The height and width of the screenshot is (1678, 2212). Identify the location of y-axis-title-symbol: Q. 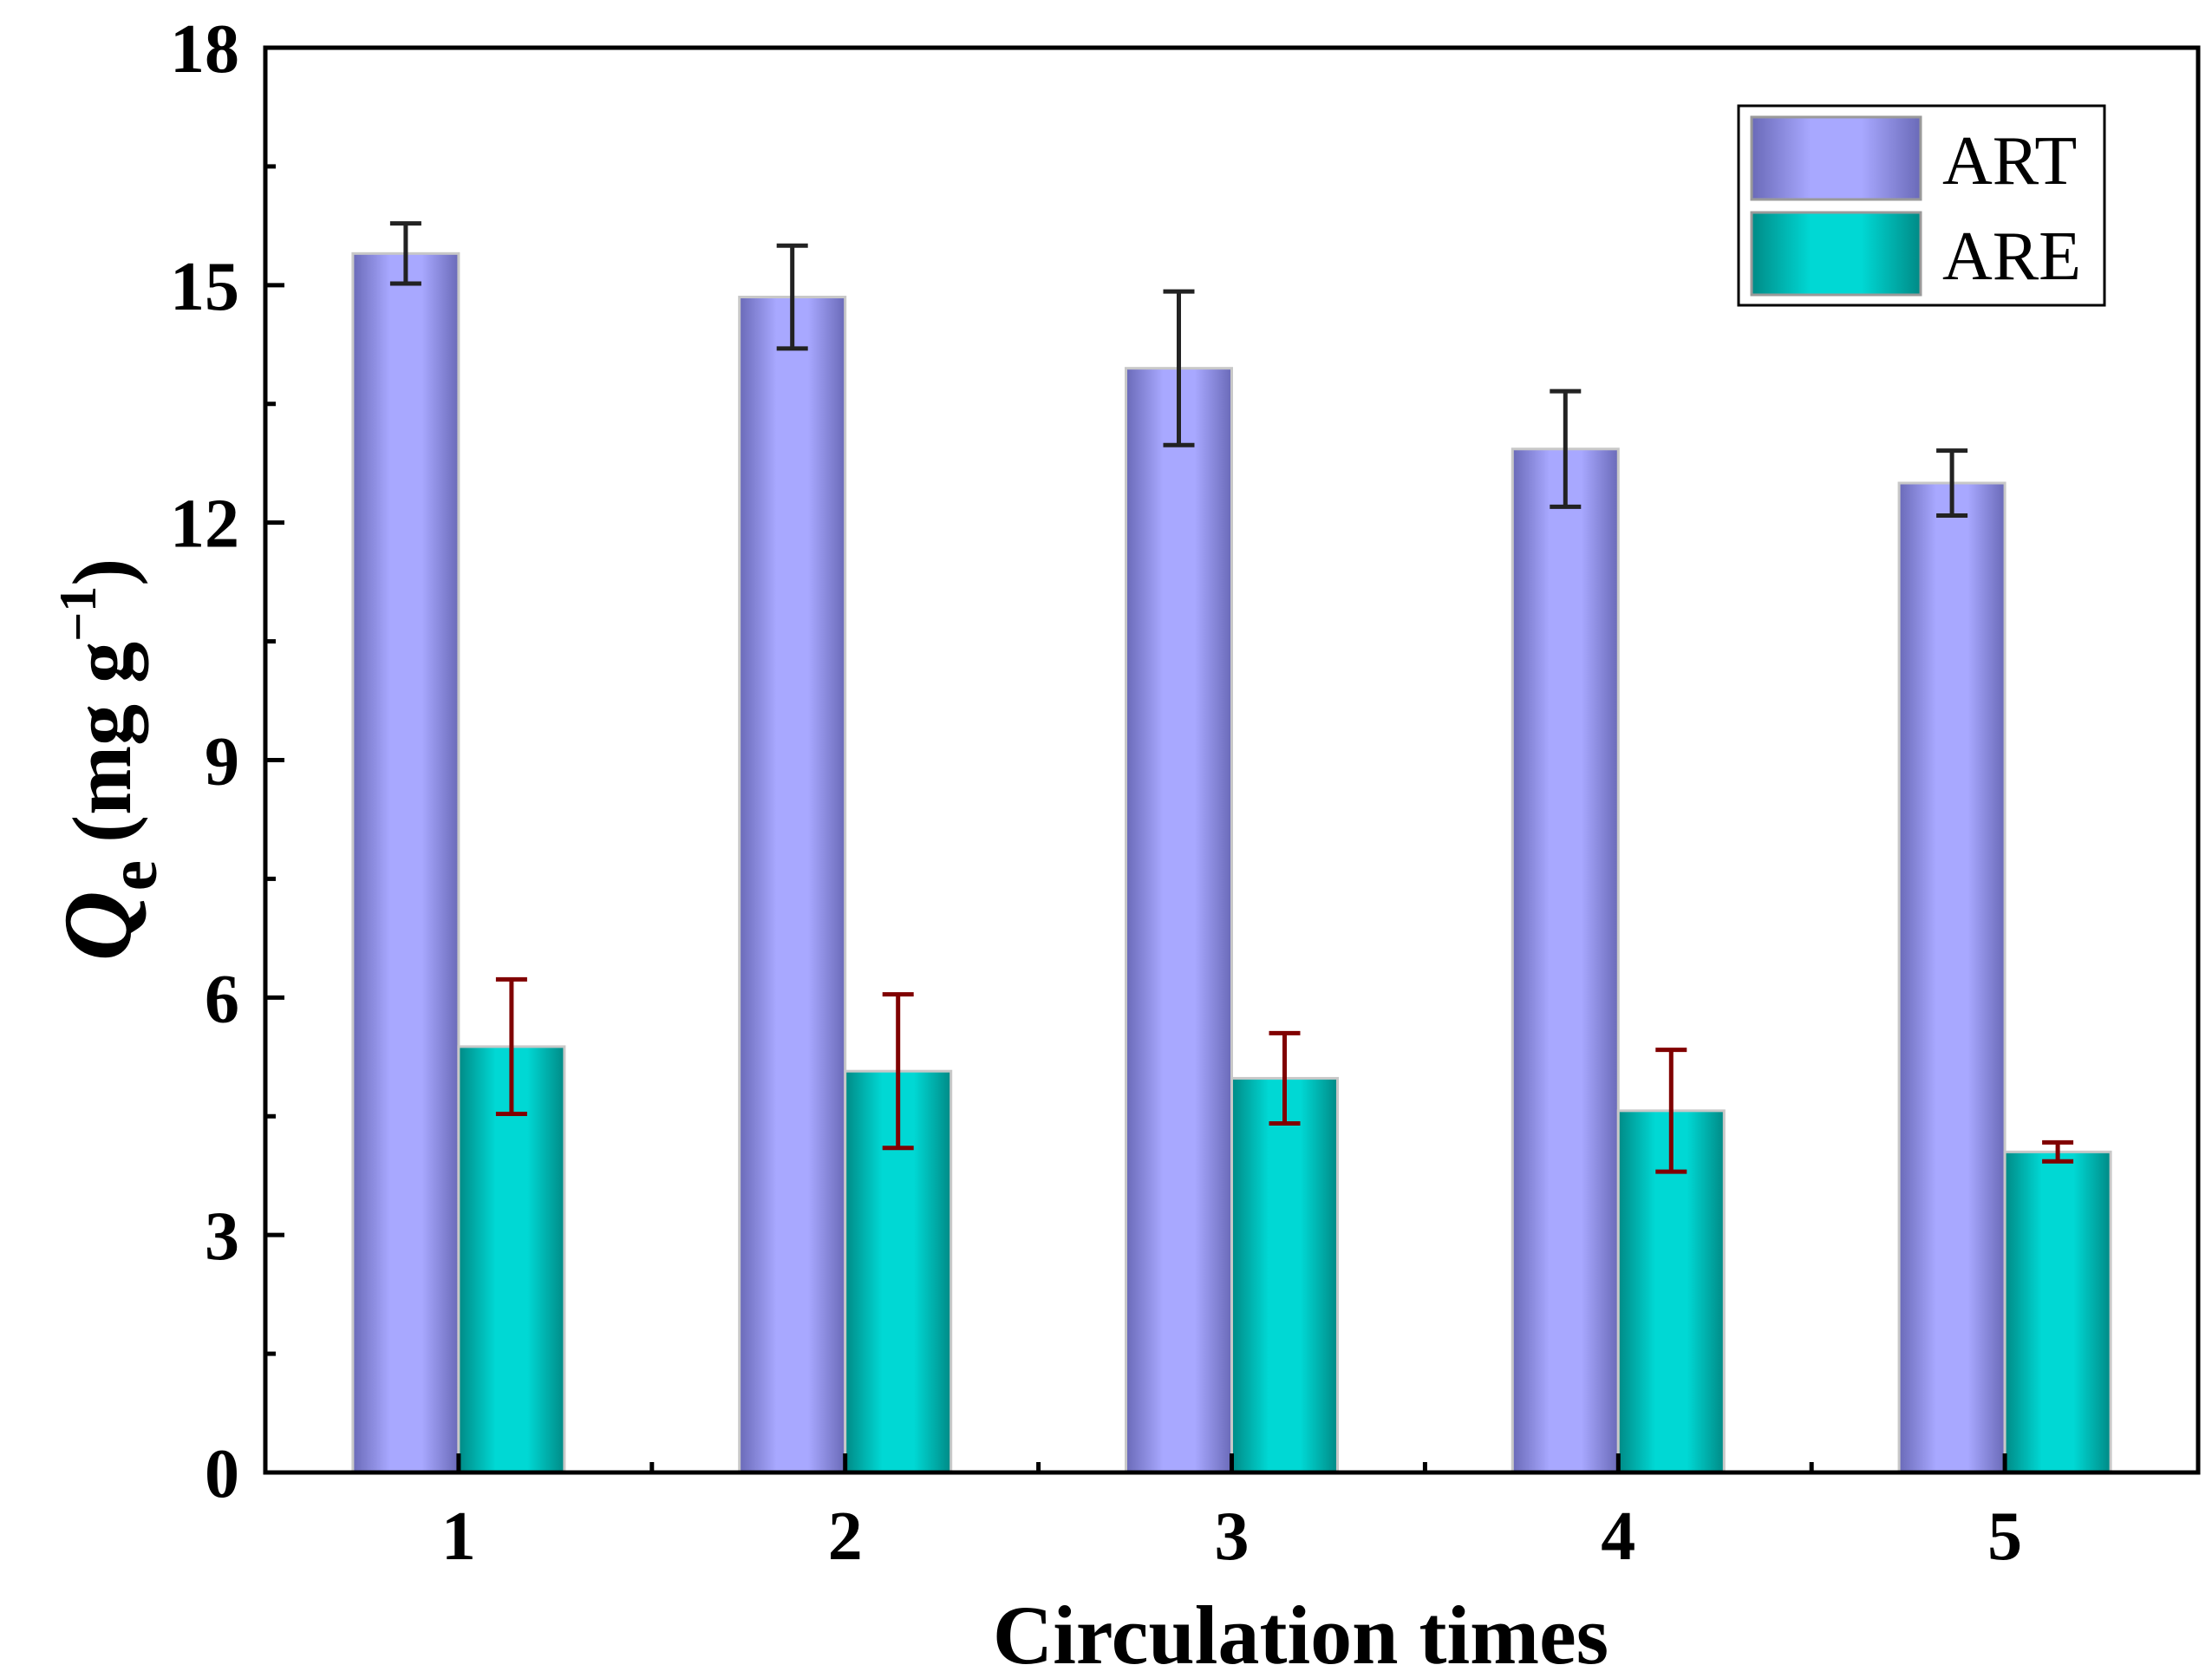
(98, 926).